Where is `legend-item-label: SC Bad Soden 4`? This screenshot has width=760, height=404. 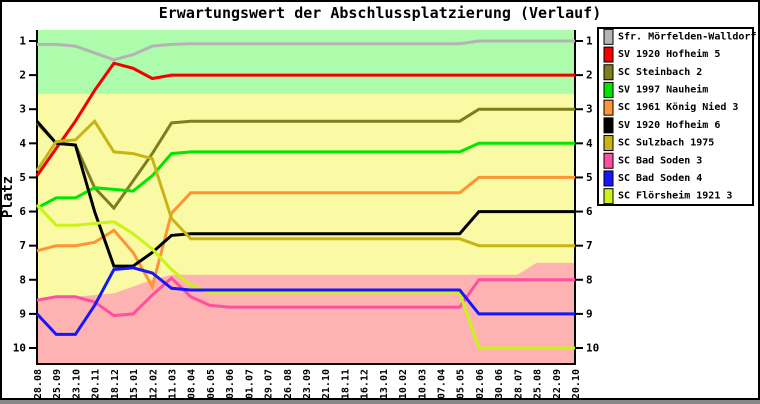 legend-item-label: SC Bad Soden 4 is located at coordinates (660, 178).